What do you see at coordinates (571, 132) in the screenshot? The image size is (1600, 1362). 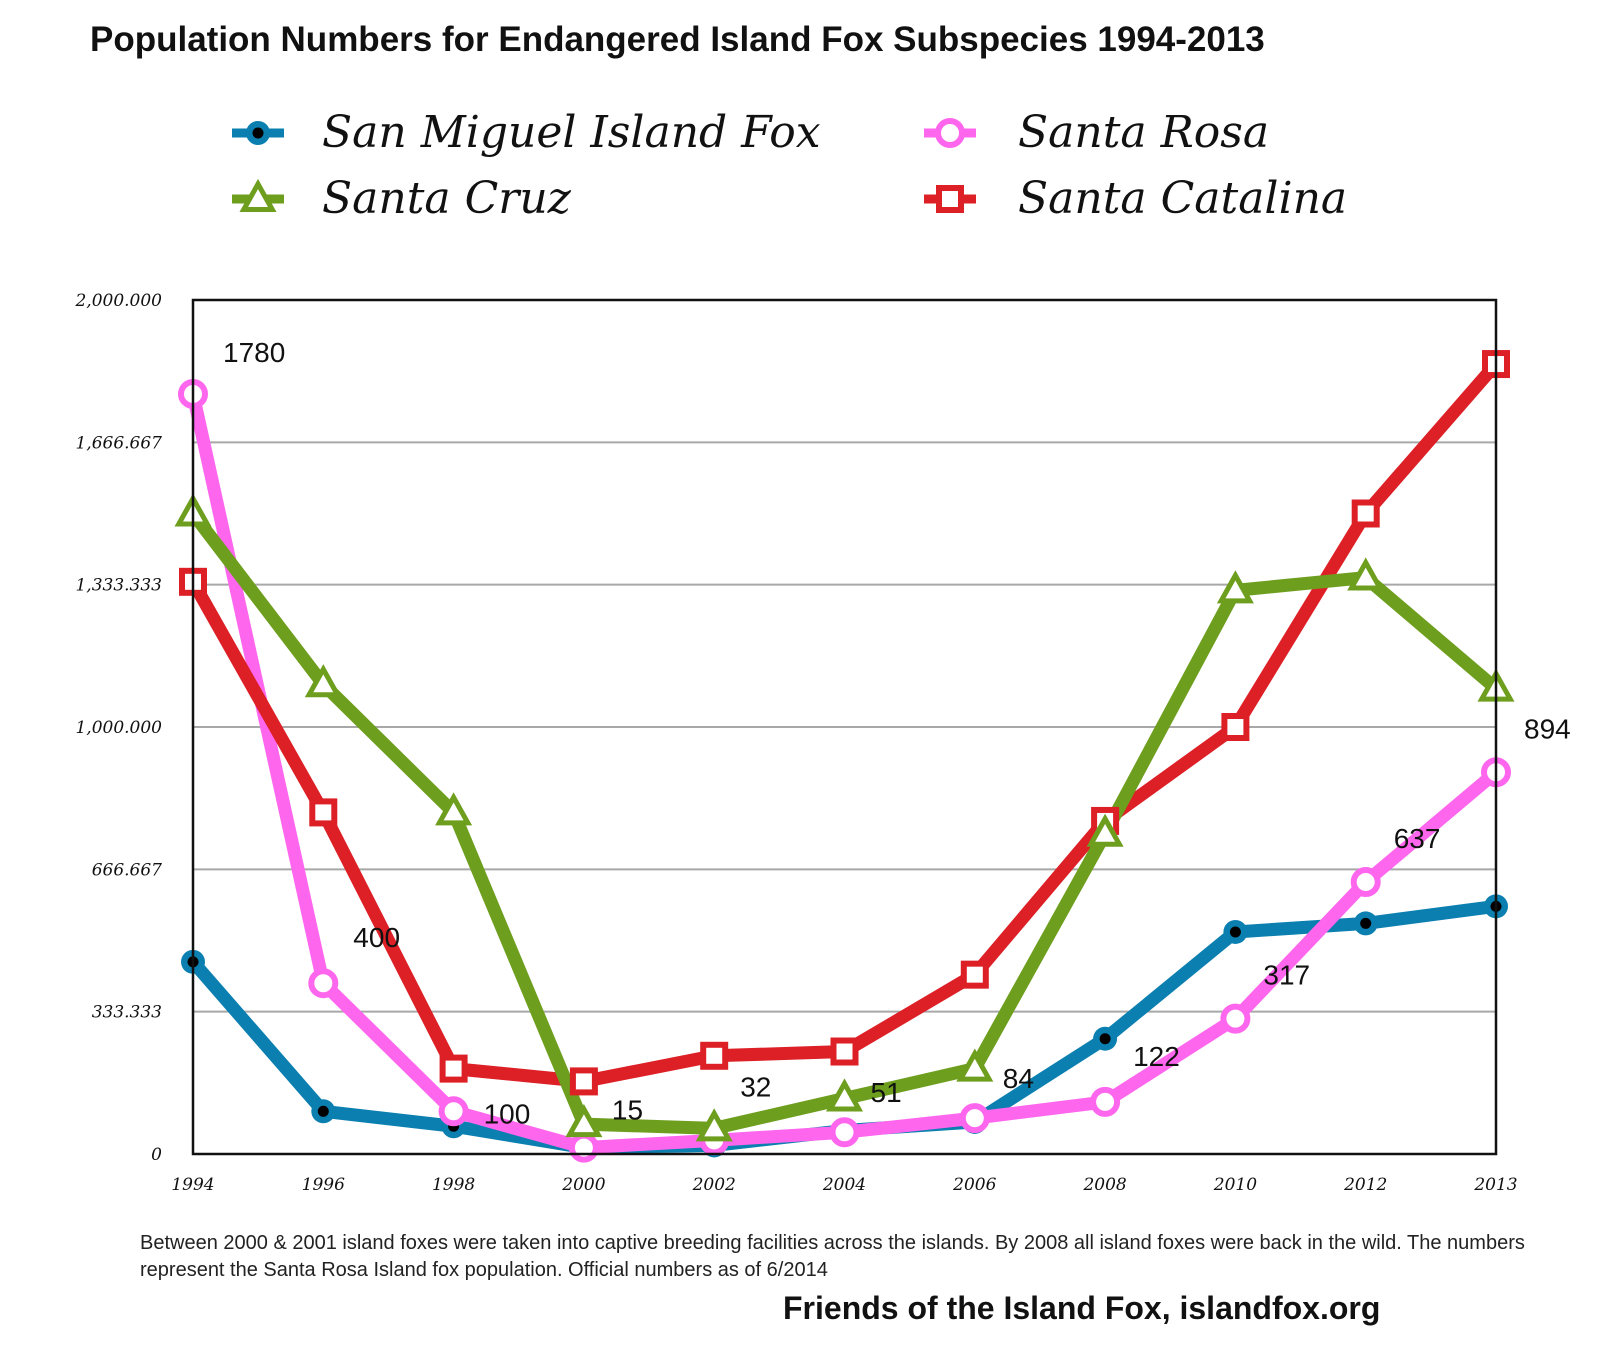 I see `legend-label-san-miguel-island-fox: San Miguel Island Fox` at bounding box center [571, 132].